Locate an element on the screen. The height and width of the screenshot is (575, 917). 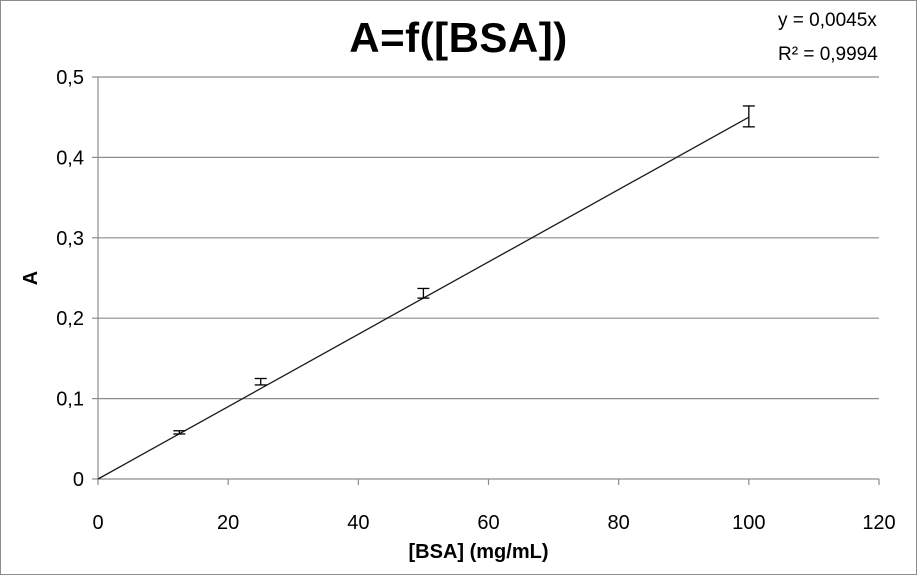
x-tick-label: 20 is located at coordinates (228, 523).